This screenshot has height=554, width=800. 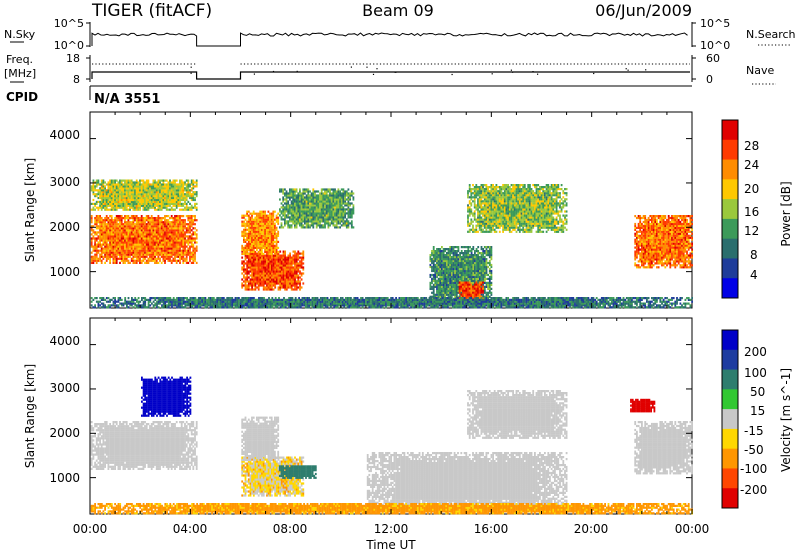 I want to click on date-title: 06/Jun/2009, so click(x=643, y=10).